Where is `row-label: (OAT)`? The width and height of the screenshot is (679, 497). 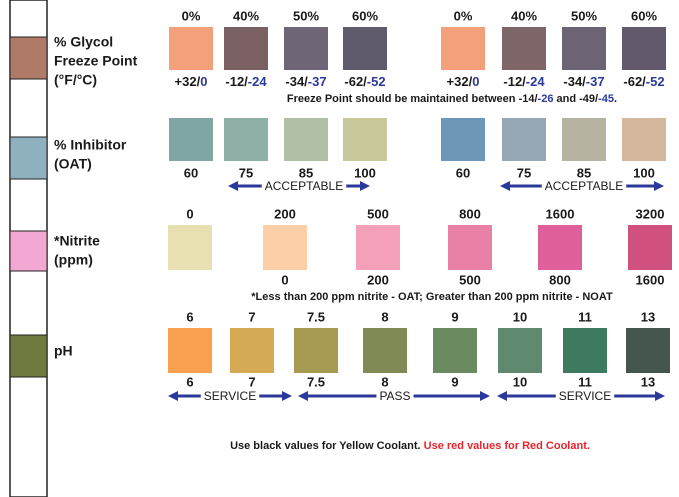
row-label: (OAT) is located at coordinates (73, 164).